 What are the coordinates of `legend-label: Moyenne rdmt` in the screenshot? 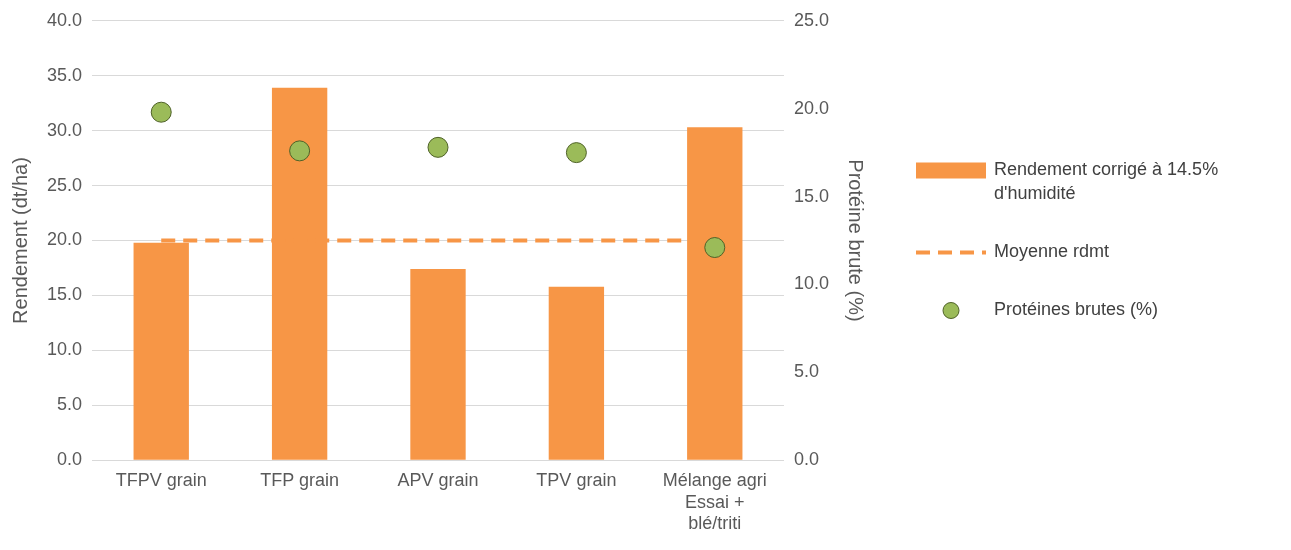 It's located at (1052, 251).